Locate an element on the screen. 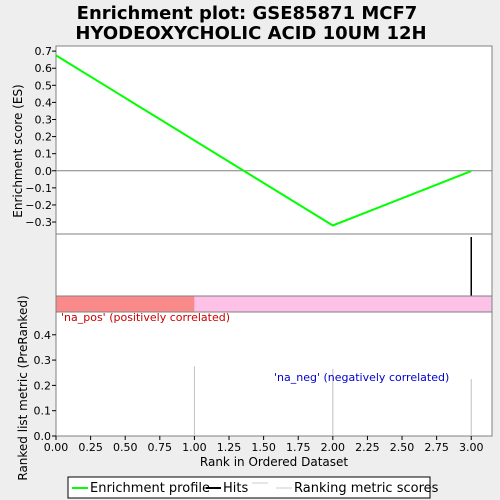  x-tick-label: 2.25 is located at coordinates (367, 447).